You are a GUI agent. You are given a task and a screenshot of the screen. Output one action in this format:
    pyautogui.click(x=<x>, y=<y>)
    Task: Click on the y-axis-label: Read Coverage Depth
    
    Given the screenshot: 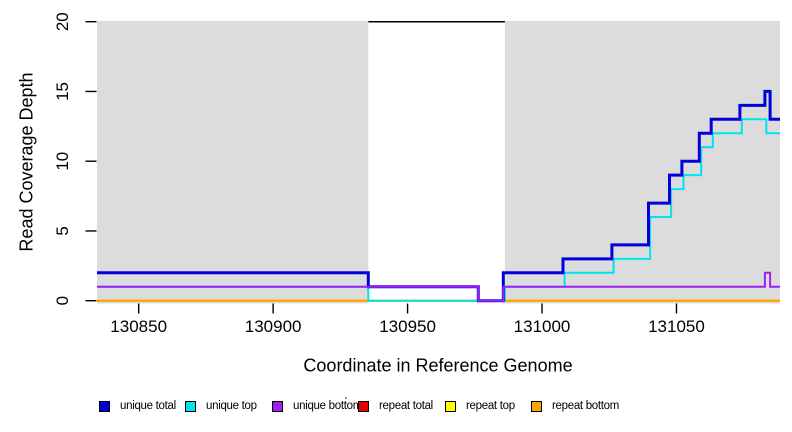 What is the action you would take?
    pyautogui.click(x=26, y=162)
    